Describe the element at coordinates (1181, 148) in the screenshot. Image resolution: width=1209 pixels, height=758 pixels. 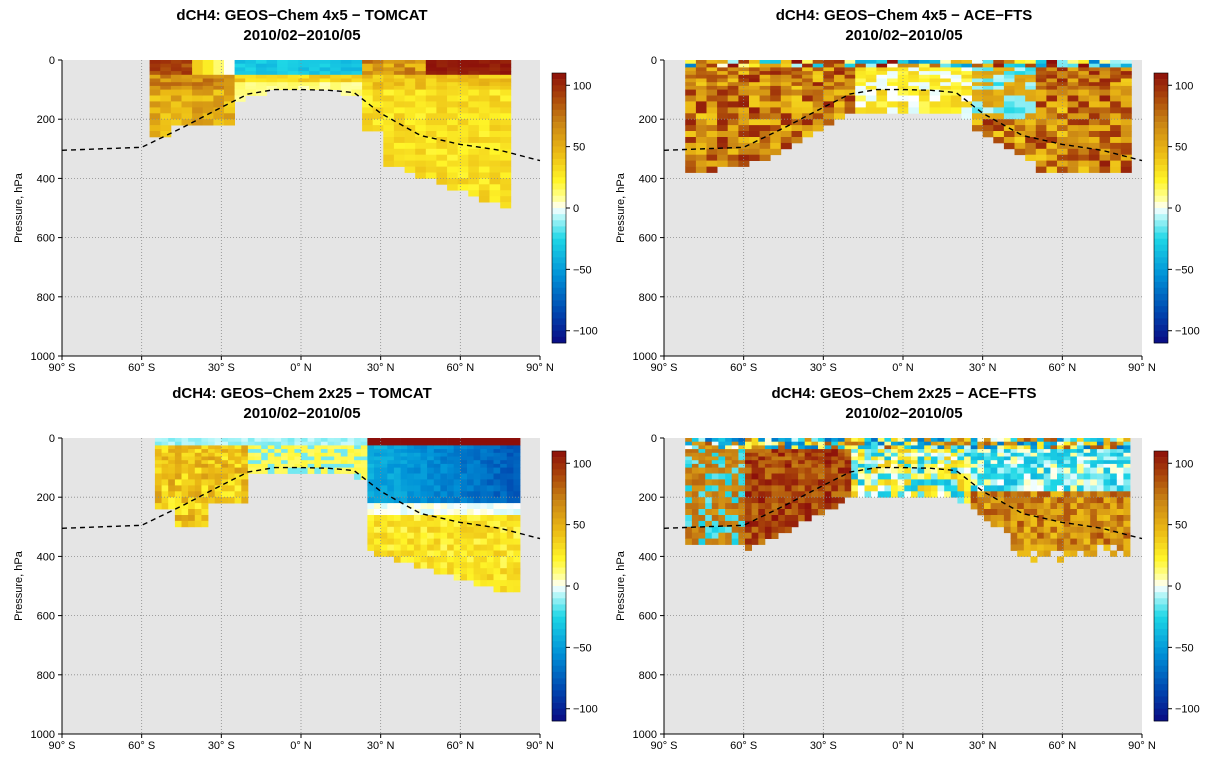
I see `colorbar-tick-label: 50` at that location.